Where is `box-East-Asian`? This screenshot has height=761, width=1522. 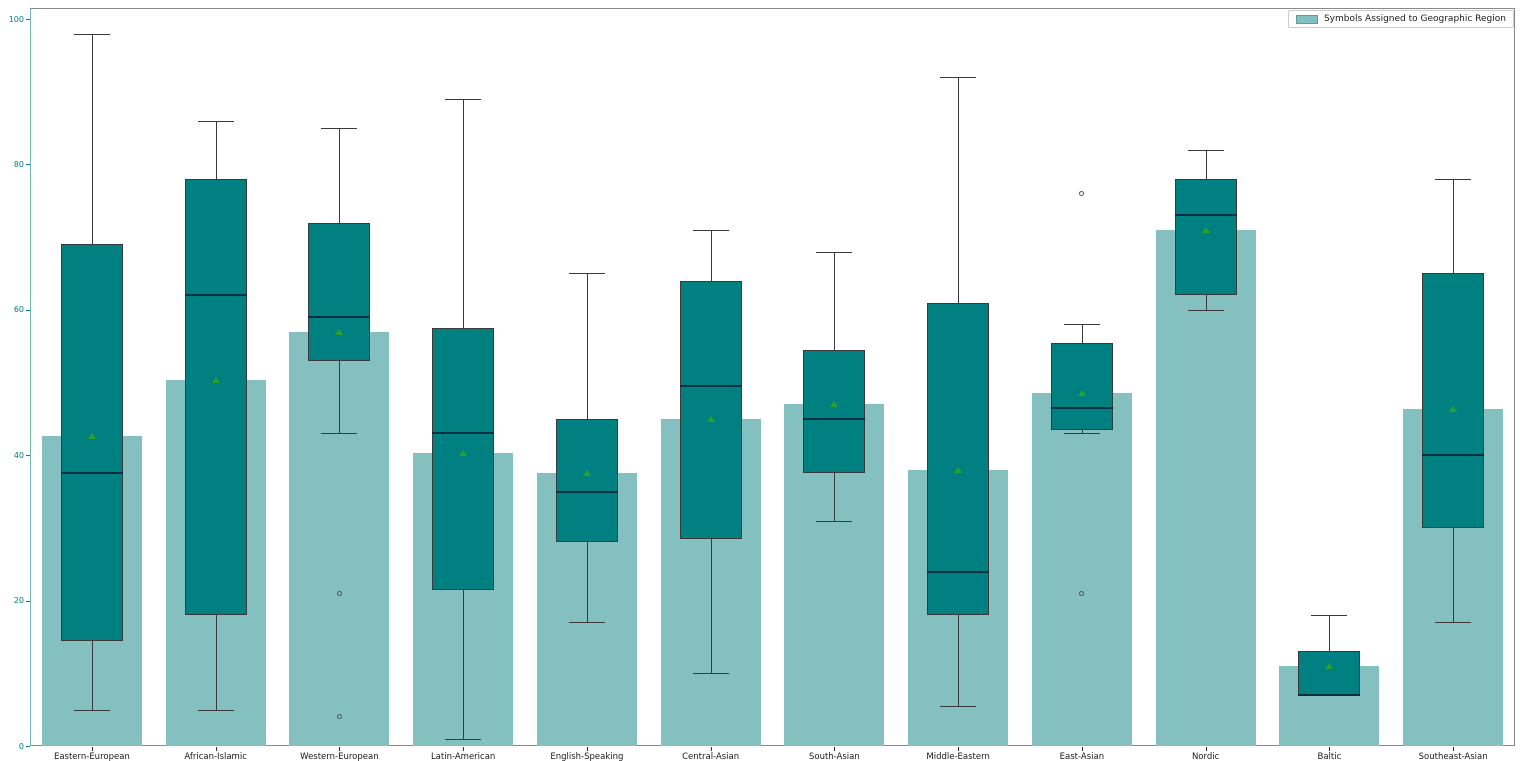 box-East-Asian is located at coordinates (1081, 386).